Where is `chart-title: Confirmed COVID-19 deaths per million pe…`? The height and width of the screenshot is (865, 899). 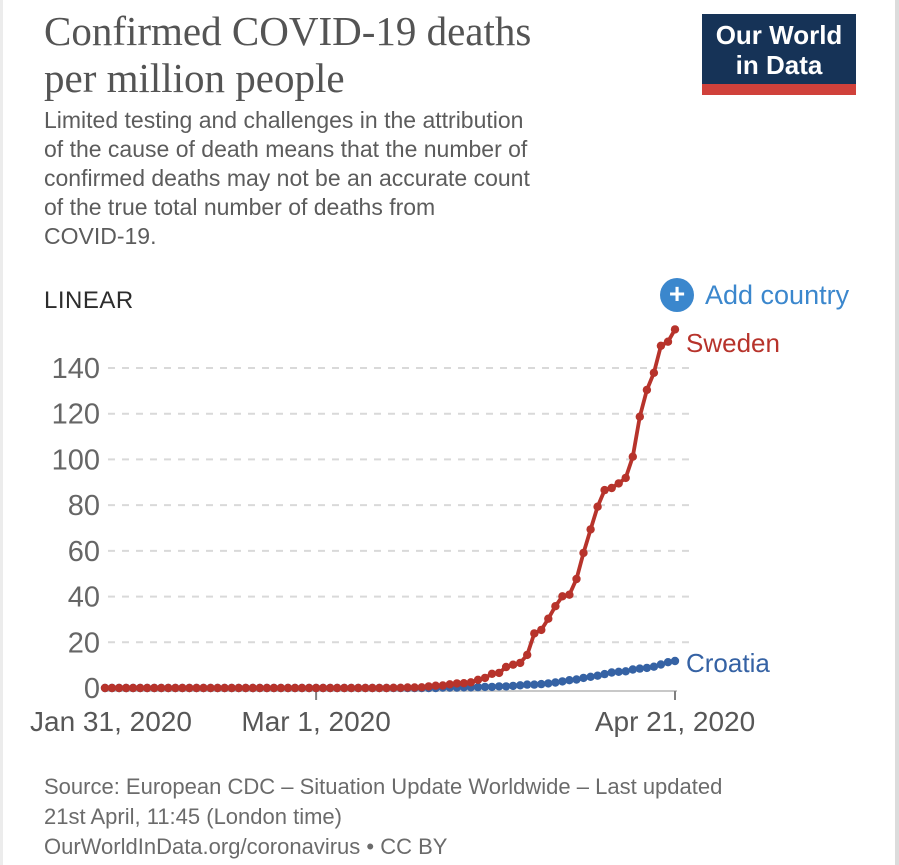 chart-title: Confirmed COVID-19 deaths per million pe… is located at coordinates (288, 54).